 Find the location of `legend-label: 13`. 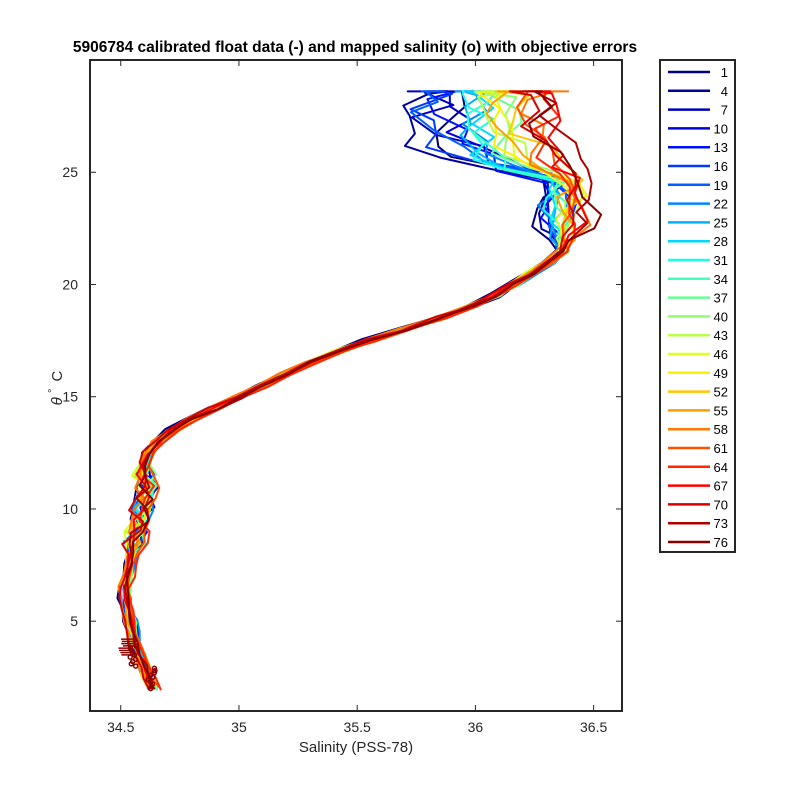

legend-label: 13 is located at coordinates (721, 147).